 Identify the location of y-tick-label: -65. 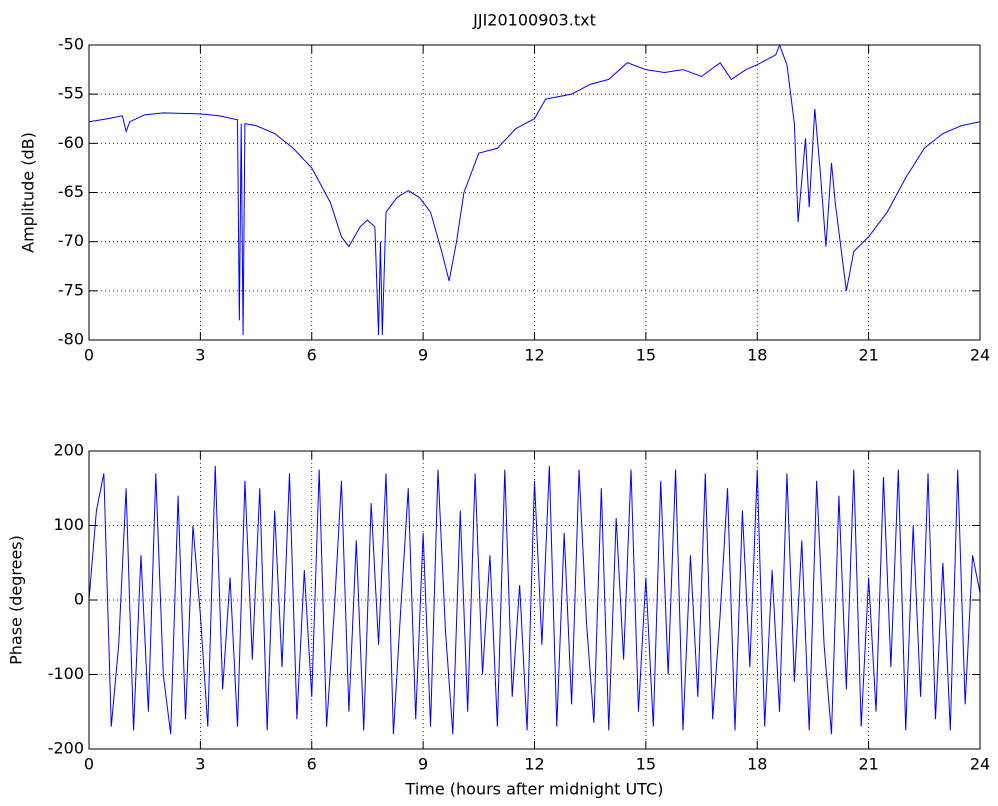
(71, 191).